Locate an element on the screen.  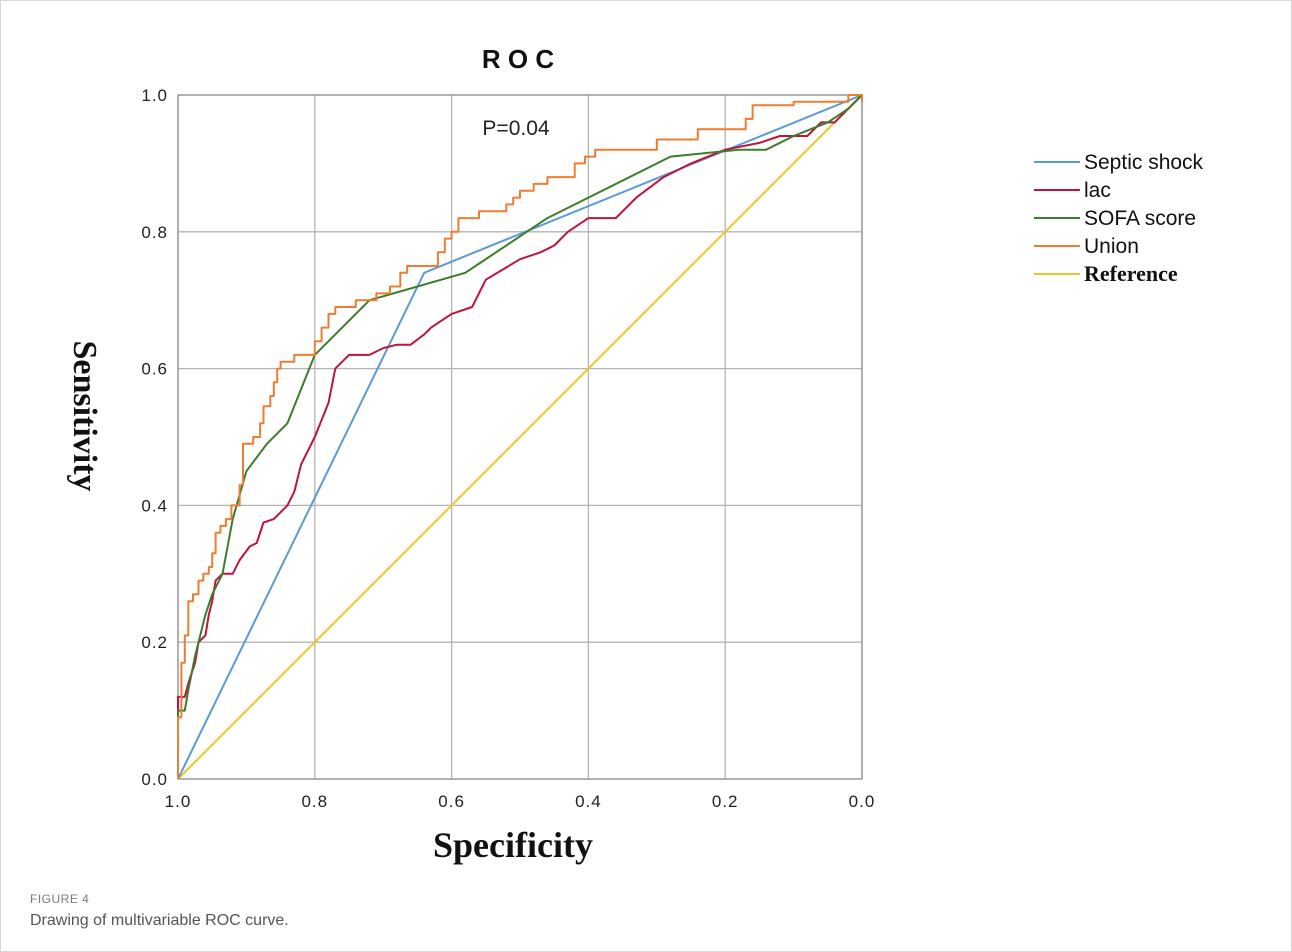
legend: Septic shock lac SOFA score Union Reference is located at coordinates (1119, 218).